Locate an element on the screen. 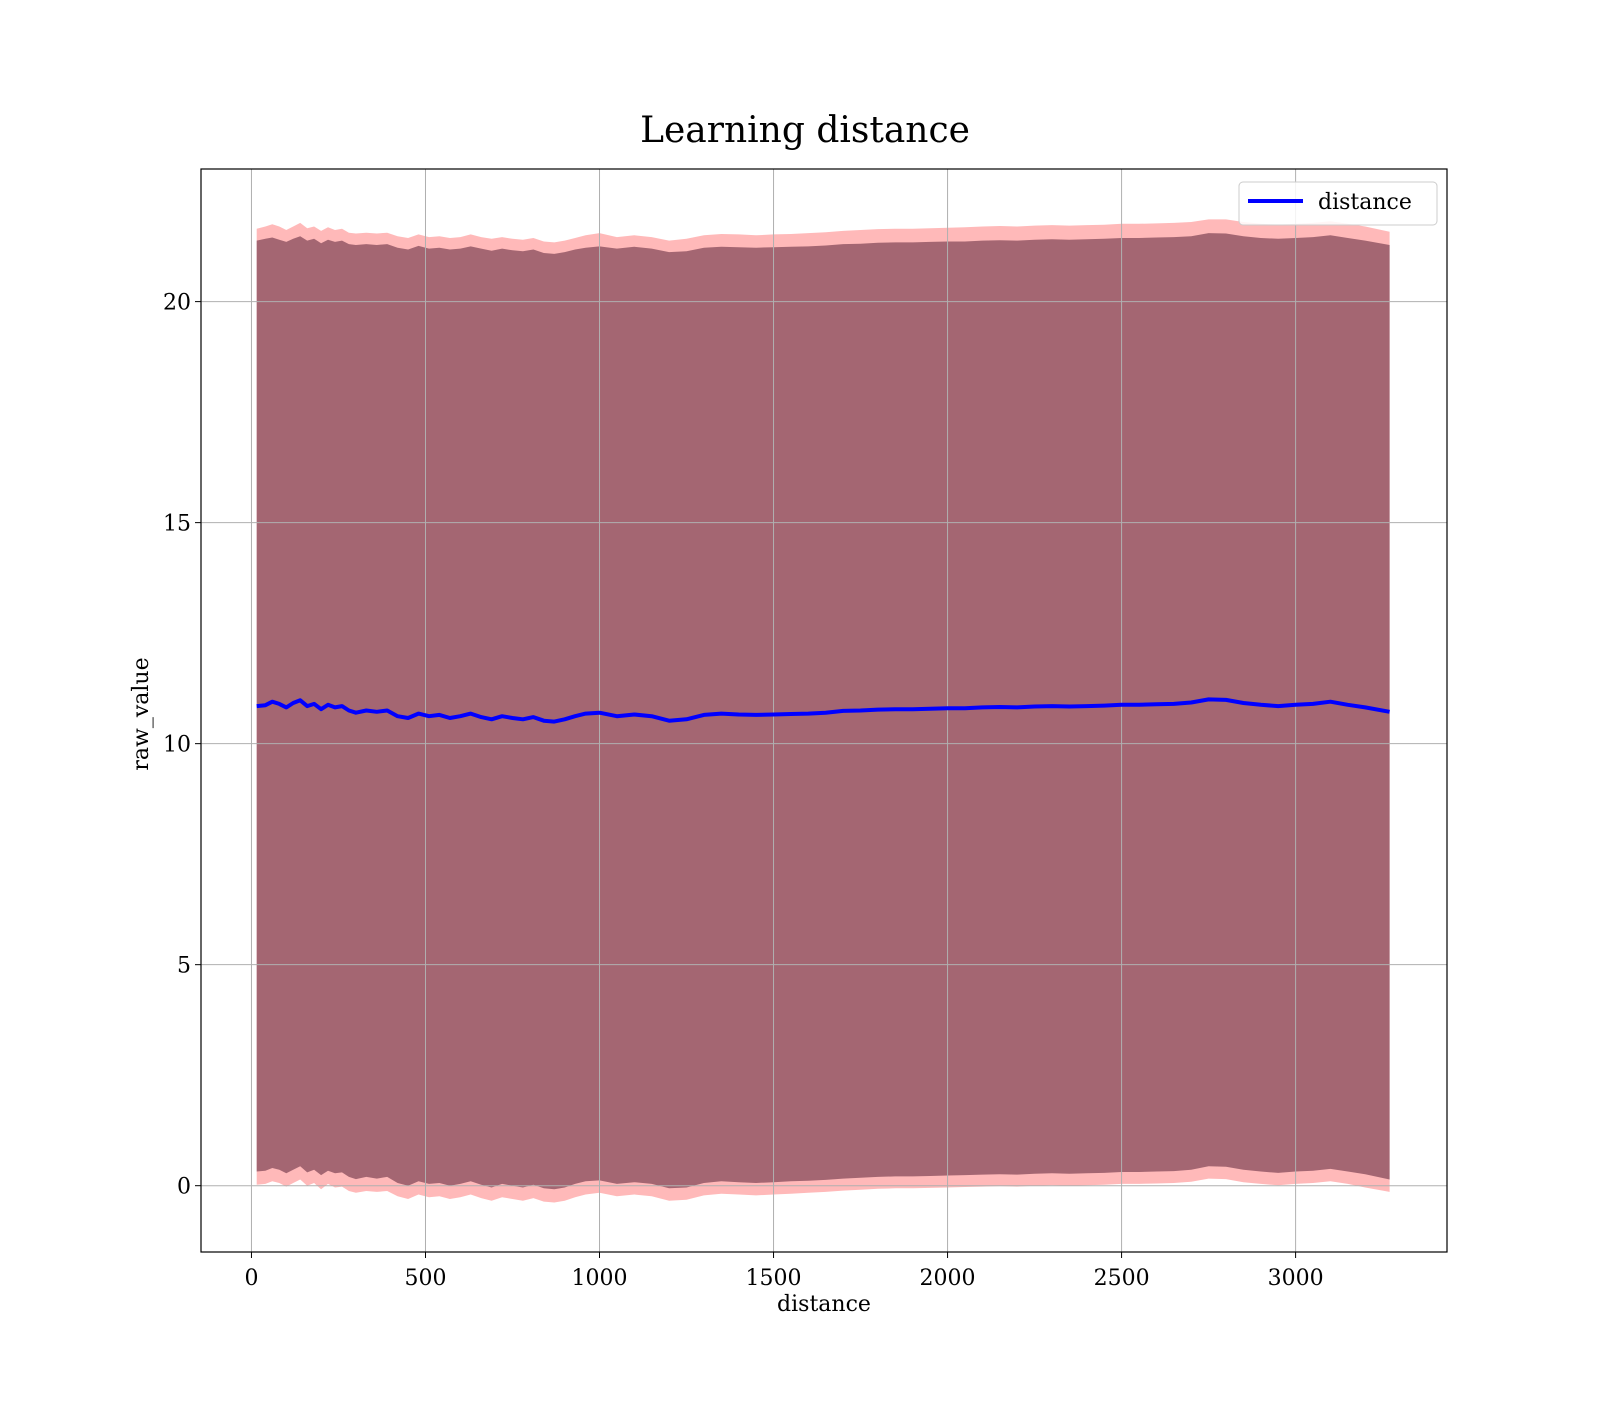  x-tick-label: 0 is located at coordinates (251, 1278).